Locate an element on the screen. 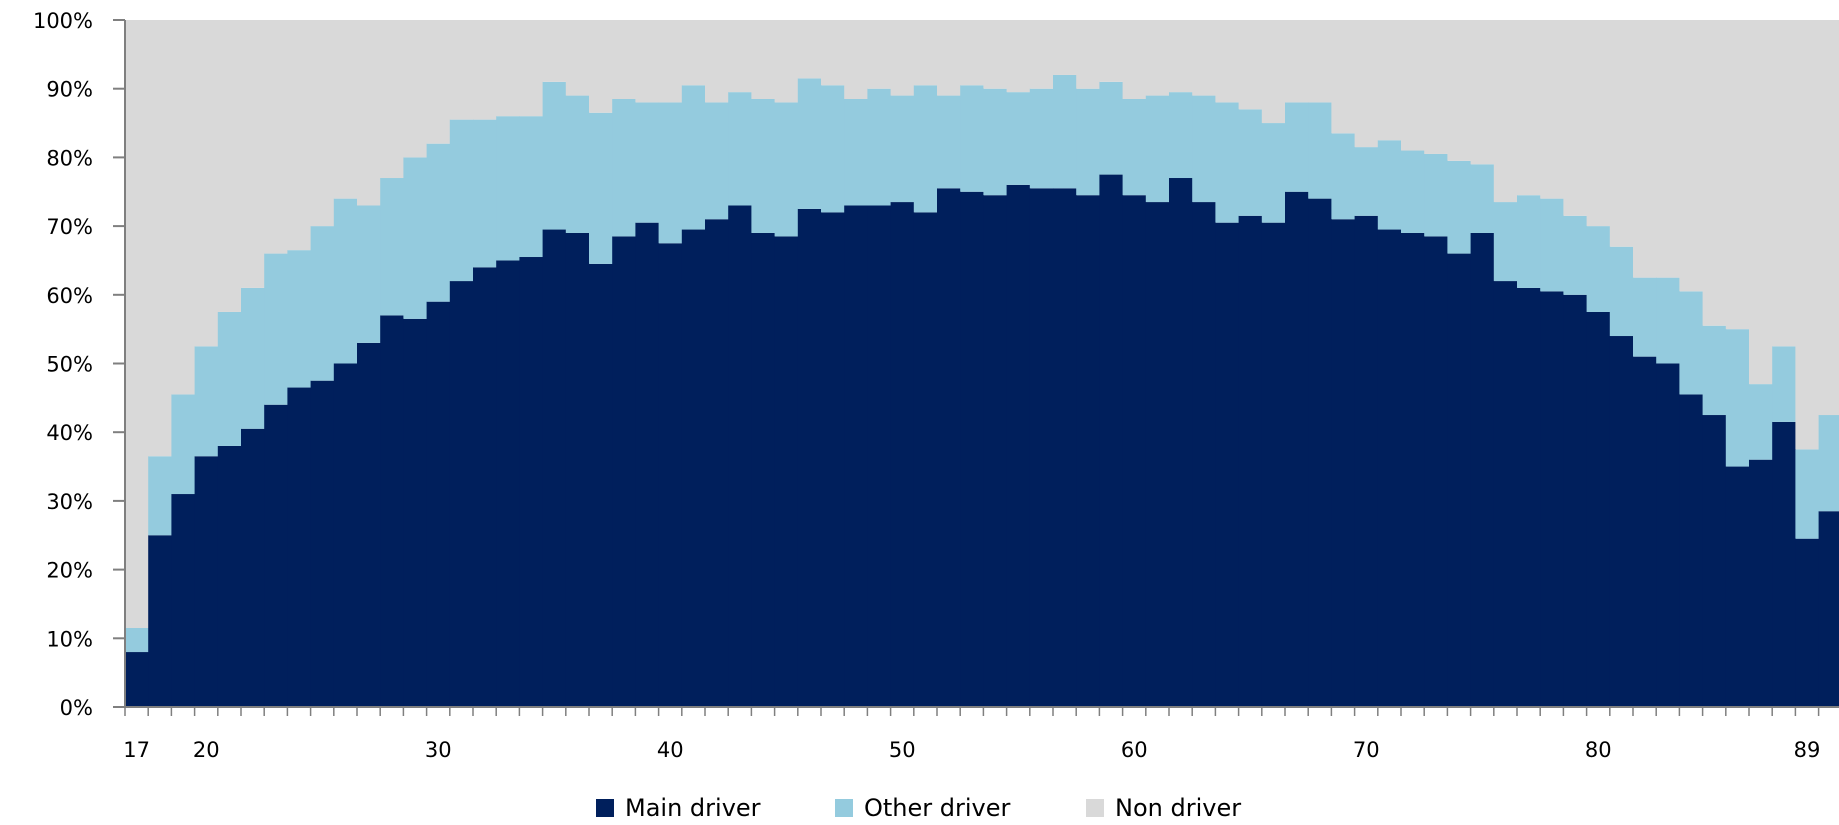  y-tick-label: 10% is located at coordinates (69, 639).